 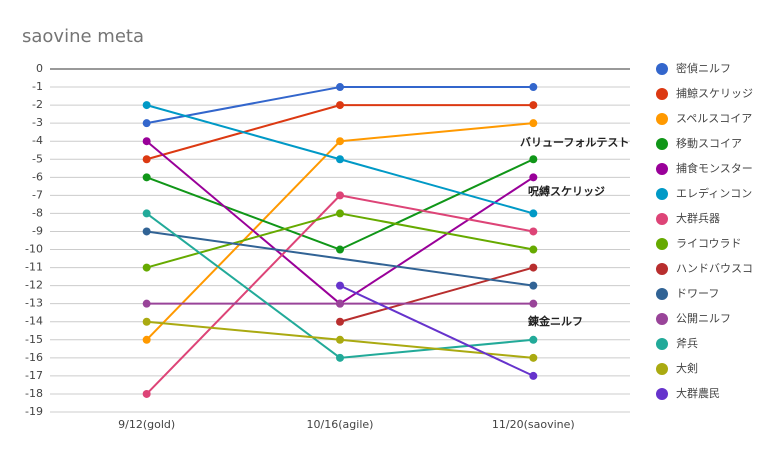 I want to click on legend-label: 公開ニルフ, so click(x=703, y=318).